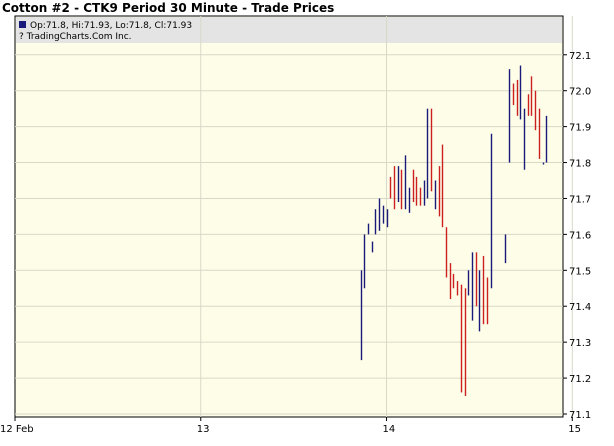  What do you see at coordinates (580, 164) in the screenshot?
I see `y-tick-label: 71.8` at bounding box center [580, 164].